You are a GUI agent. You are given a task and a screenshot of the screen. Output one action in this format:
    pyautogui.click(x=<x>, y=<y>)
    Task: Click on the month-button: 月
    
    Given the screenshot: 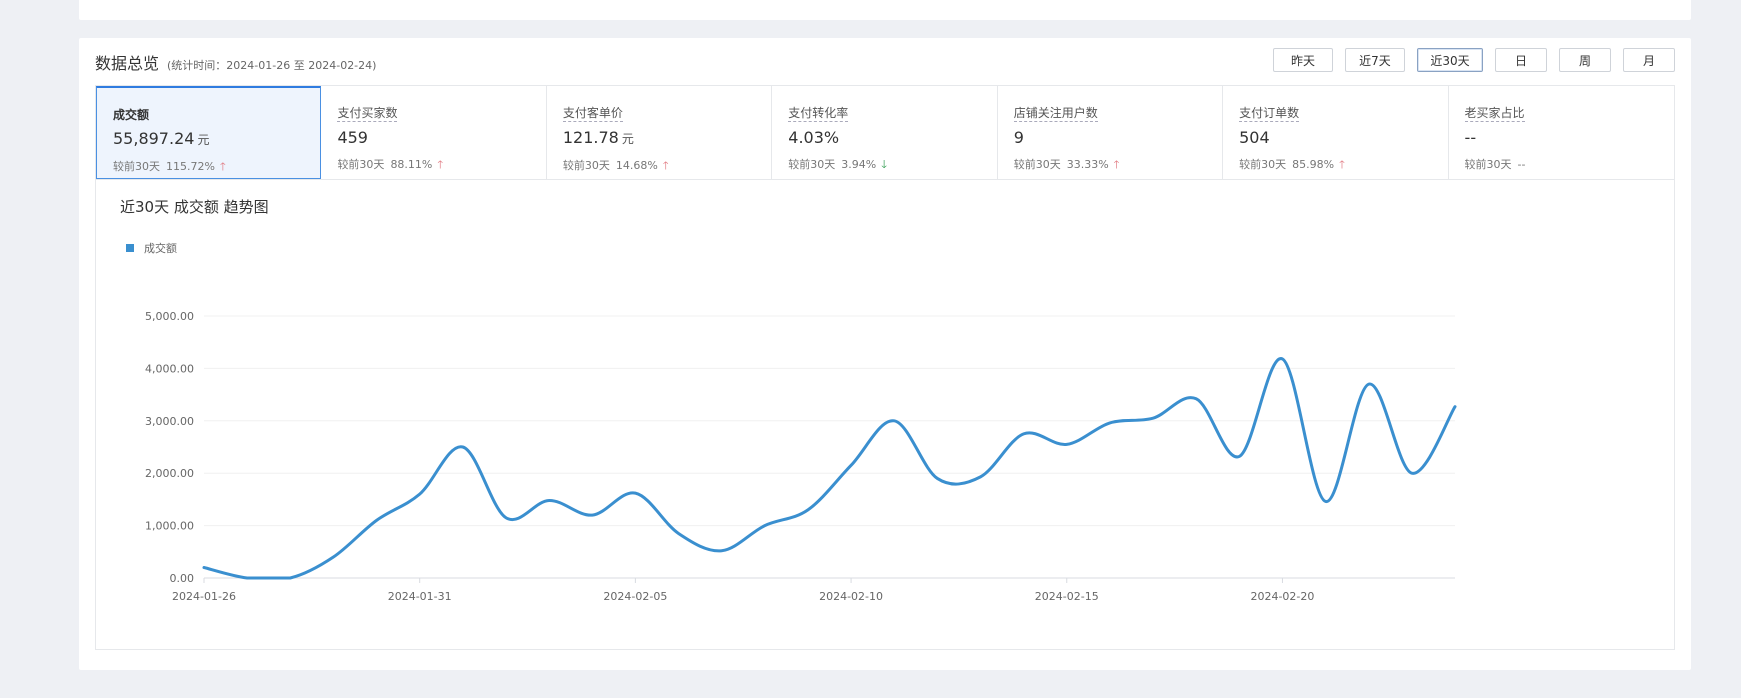 What is the action you would take?
    pyautogui.click(x=1649, y=60)
    